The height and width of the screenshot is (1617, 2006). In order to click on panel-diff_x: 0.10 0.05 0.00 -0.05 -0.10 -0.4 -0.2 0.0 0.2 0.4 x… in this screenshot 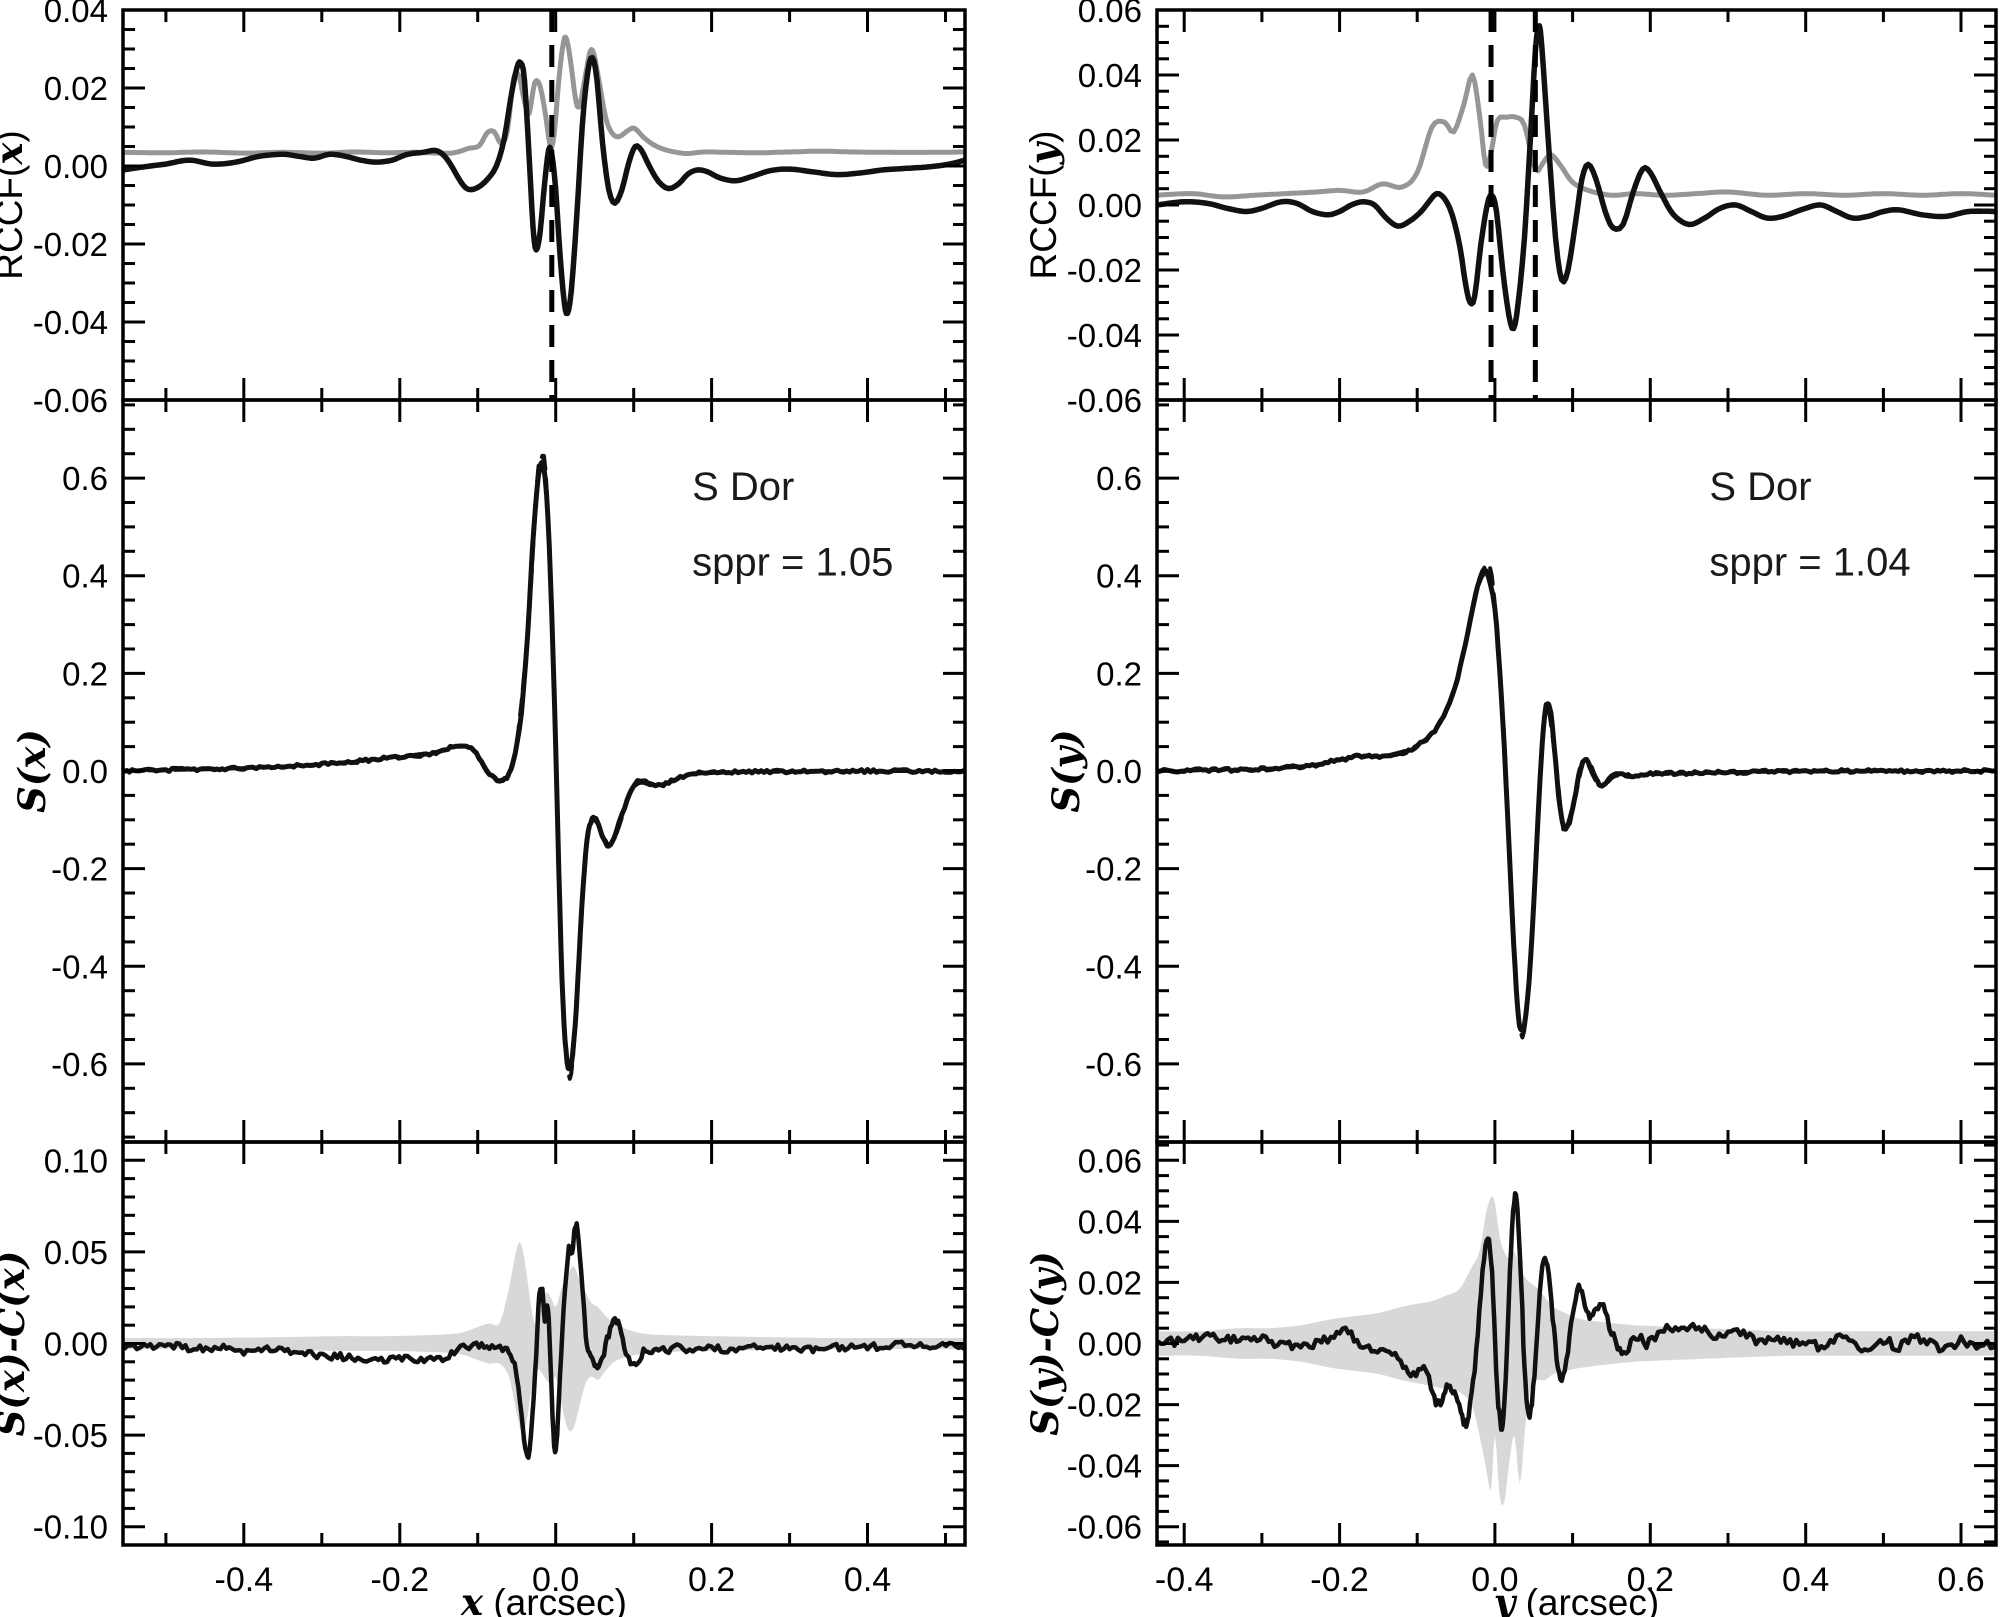, I will do `click(483, 1378)`.